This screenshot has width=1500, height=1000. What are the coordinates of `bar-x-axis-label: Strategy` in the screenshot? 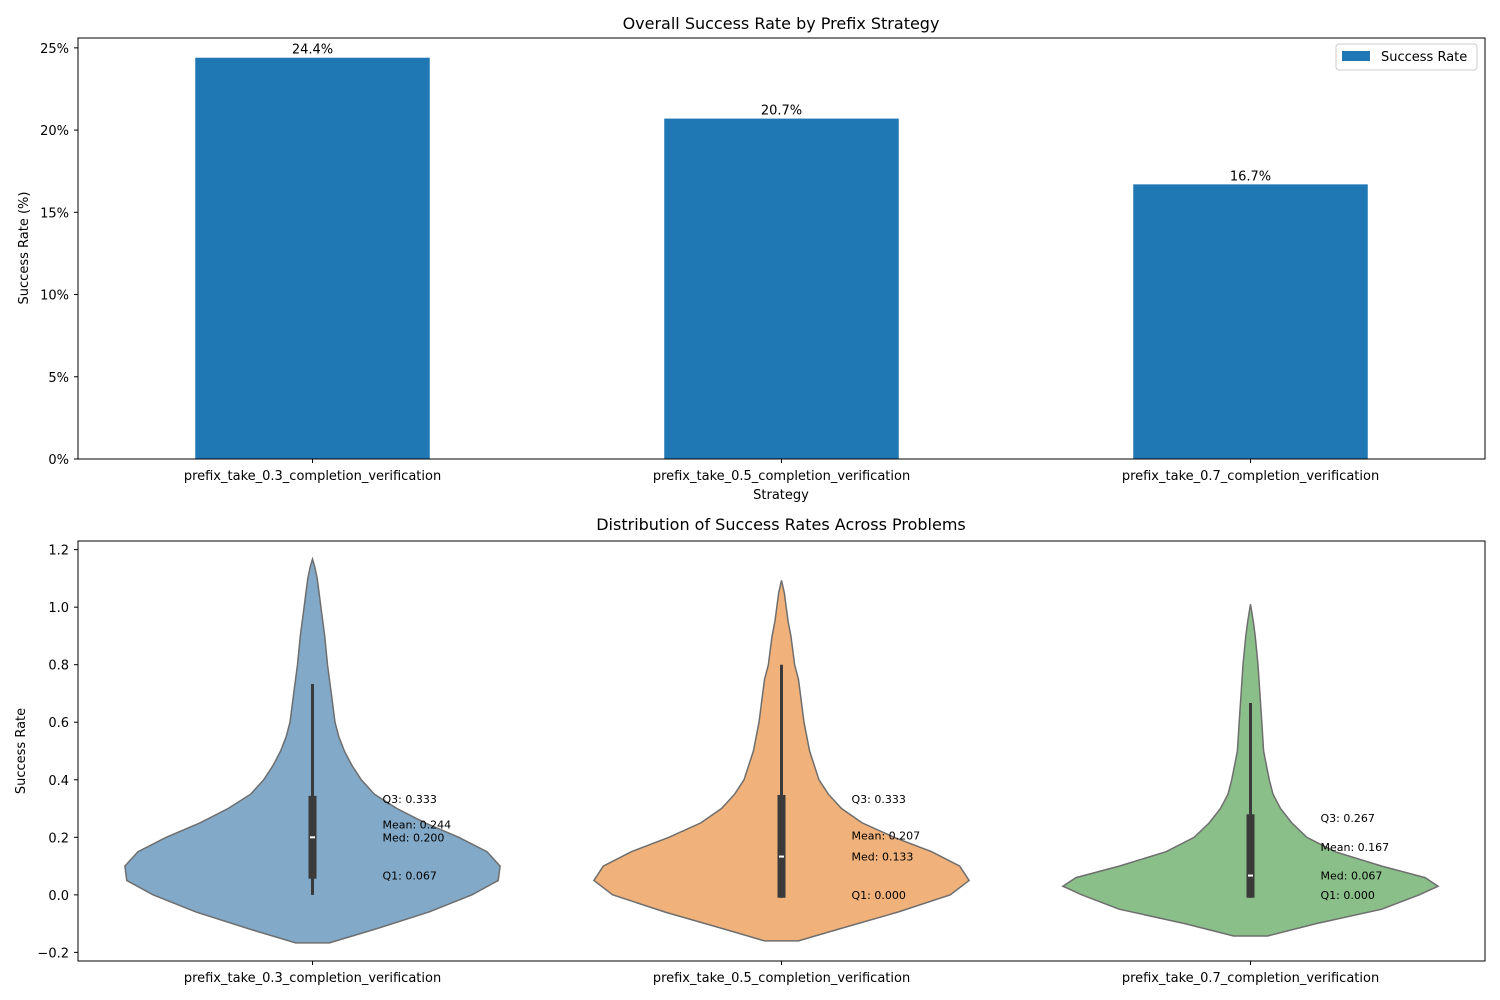 It's located at (781, 495).